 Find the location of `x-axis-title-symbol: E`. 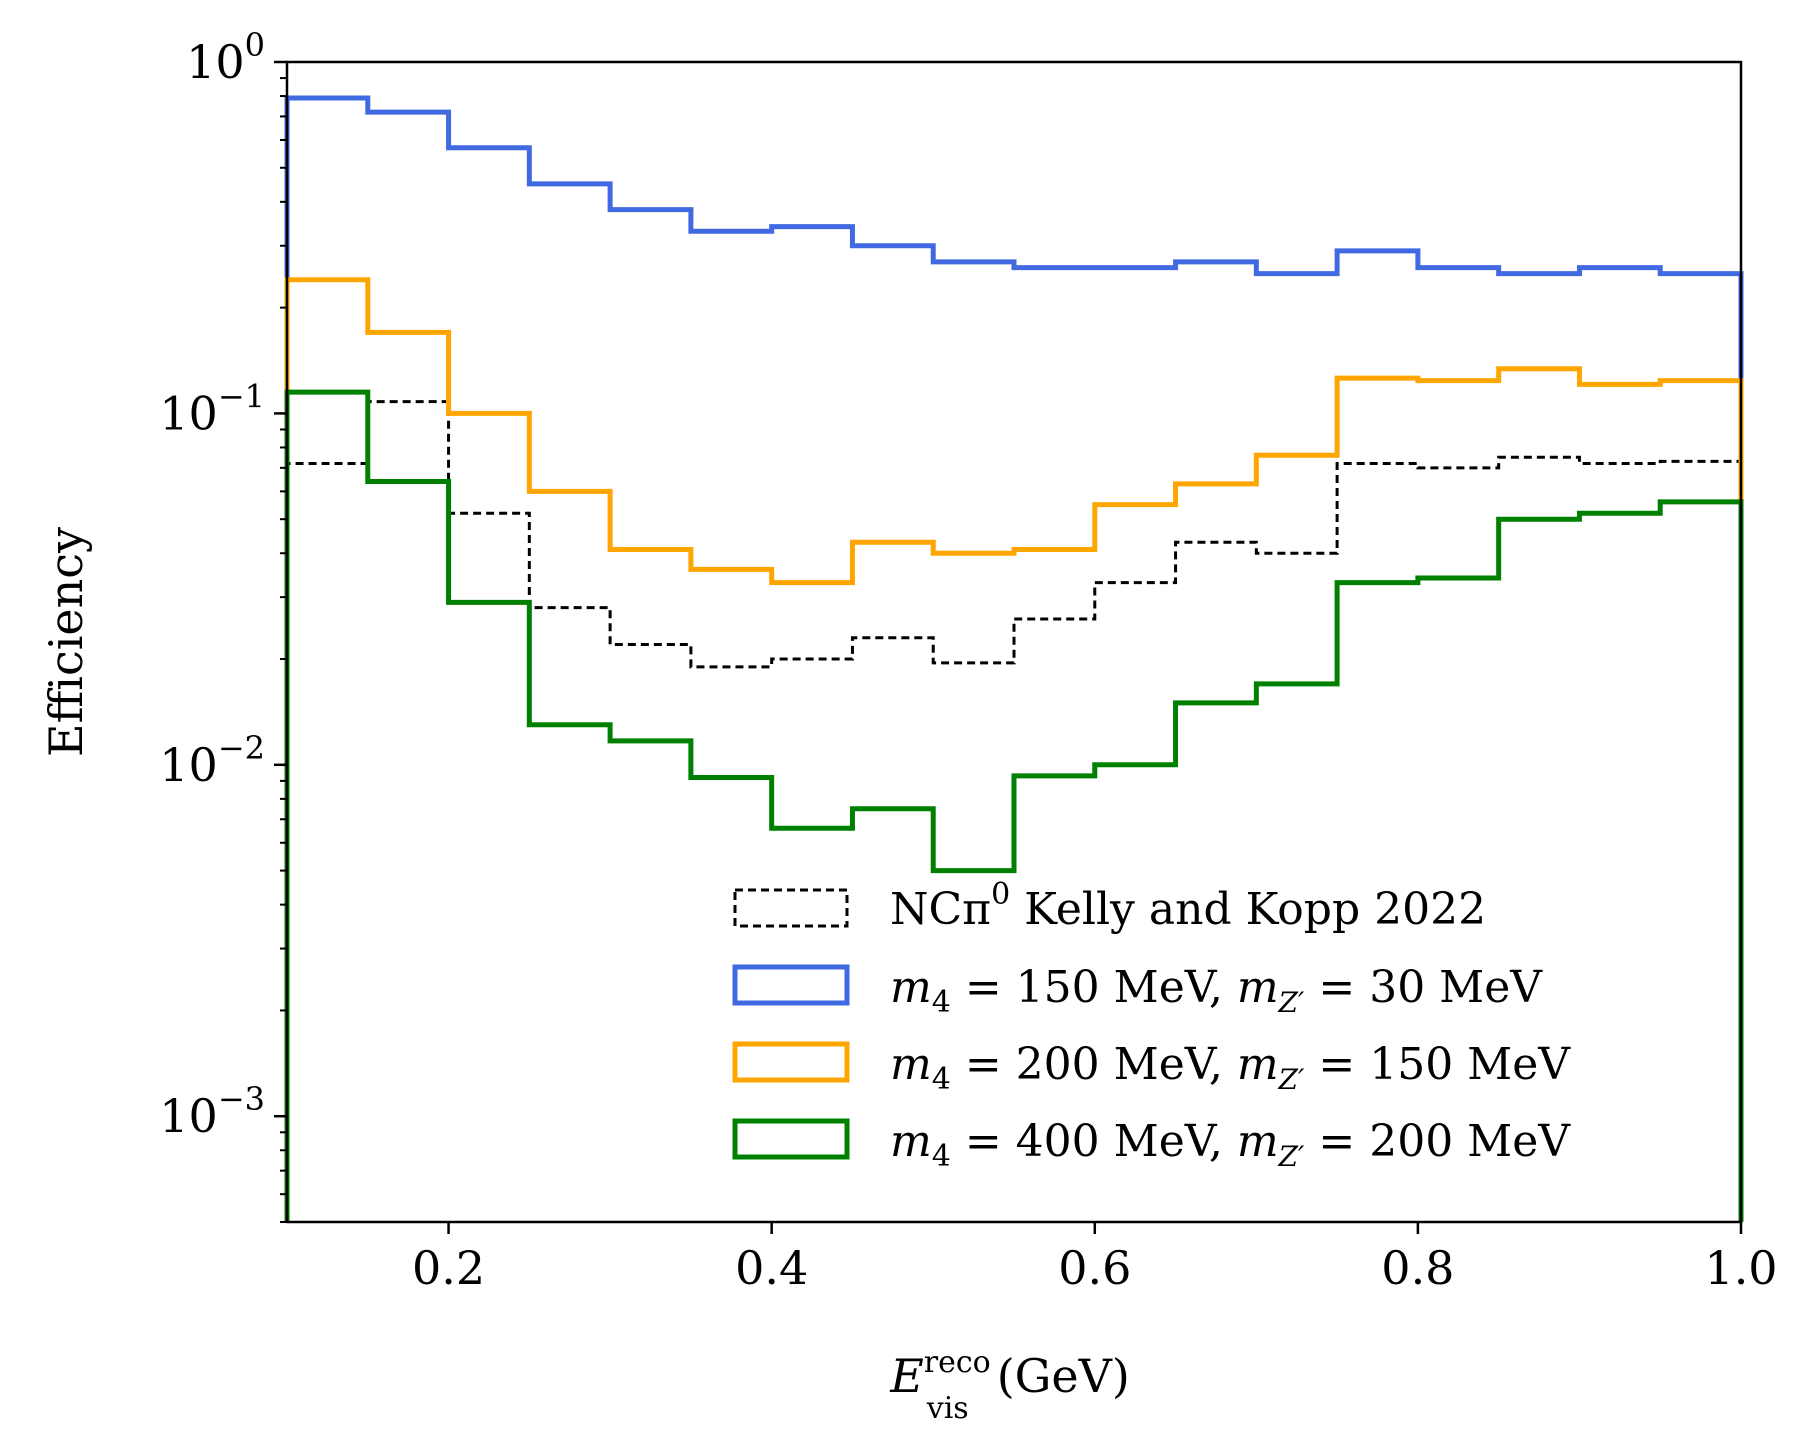

x-axis-title-symbol: E is located at coordinates (906, 1376).